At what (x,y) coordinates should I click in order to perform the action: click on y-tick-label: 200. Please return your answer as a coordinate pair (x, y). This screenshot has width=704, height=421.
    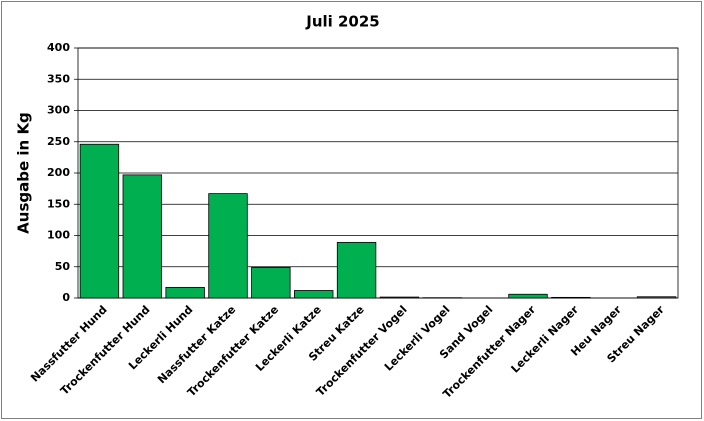
    Looking at the image, I should click on (58, 172).